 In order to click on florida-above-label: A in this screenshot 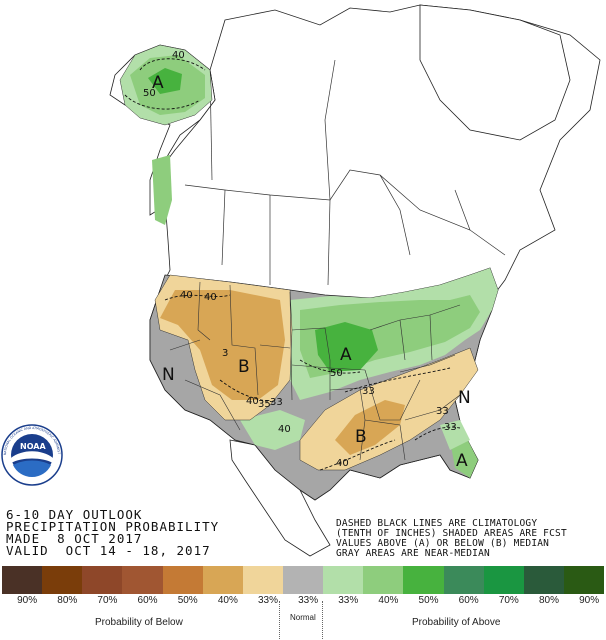, I will do `click(462, 461)`.